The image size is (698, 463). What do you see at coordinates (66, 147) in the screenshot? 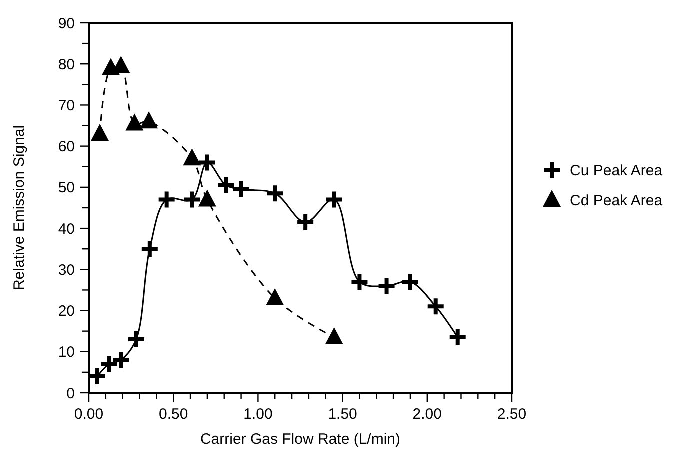
I see `y-tick-label: 60` at bounding box center [66, 147].